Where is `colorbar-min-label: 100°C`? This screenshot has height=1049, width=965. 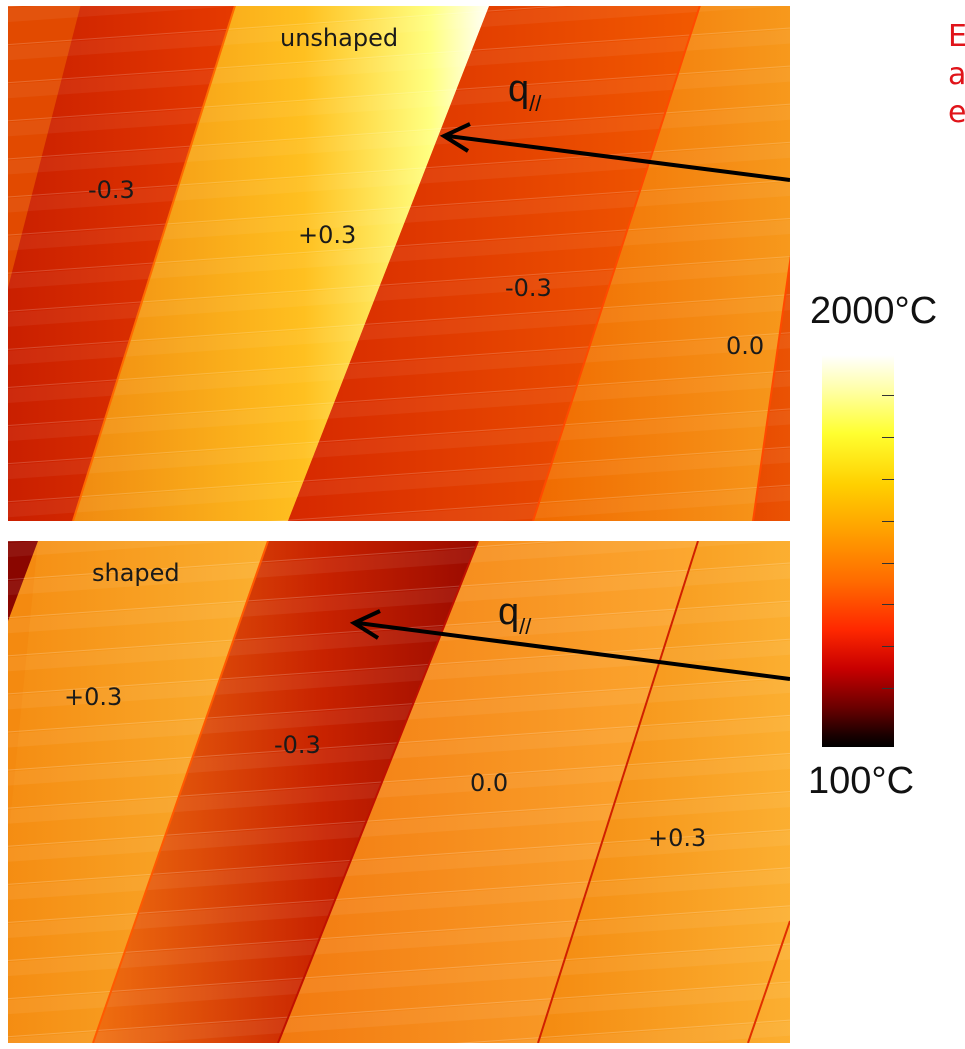
colorbar-min-label: 100°C is located at coordinates (861, 781).